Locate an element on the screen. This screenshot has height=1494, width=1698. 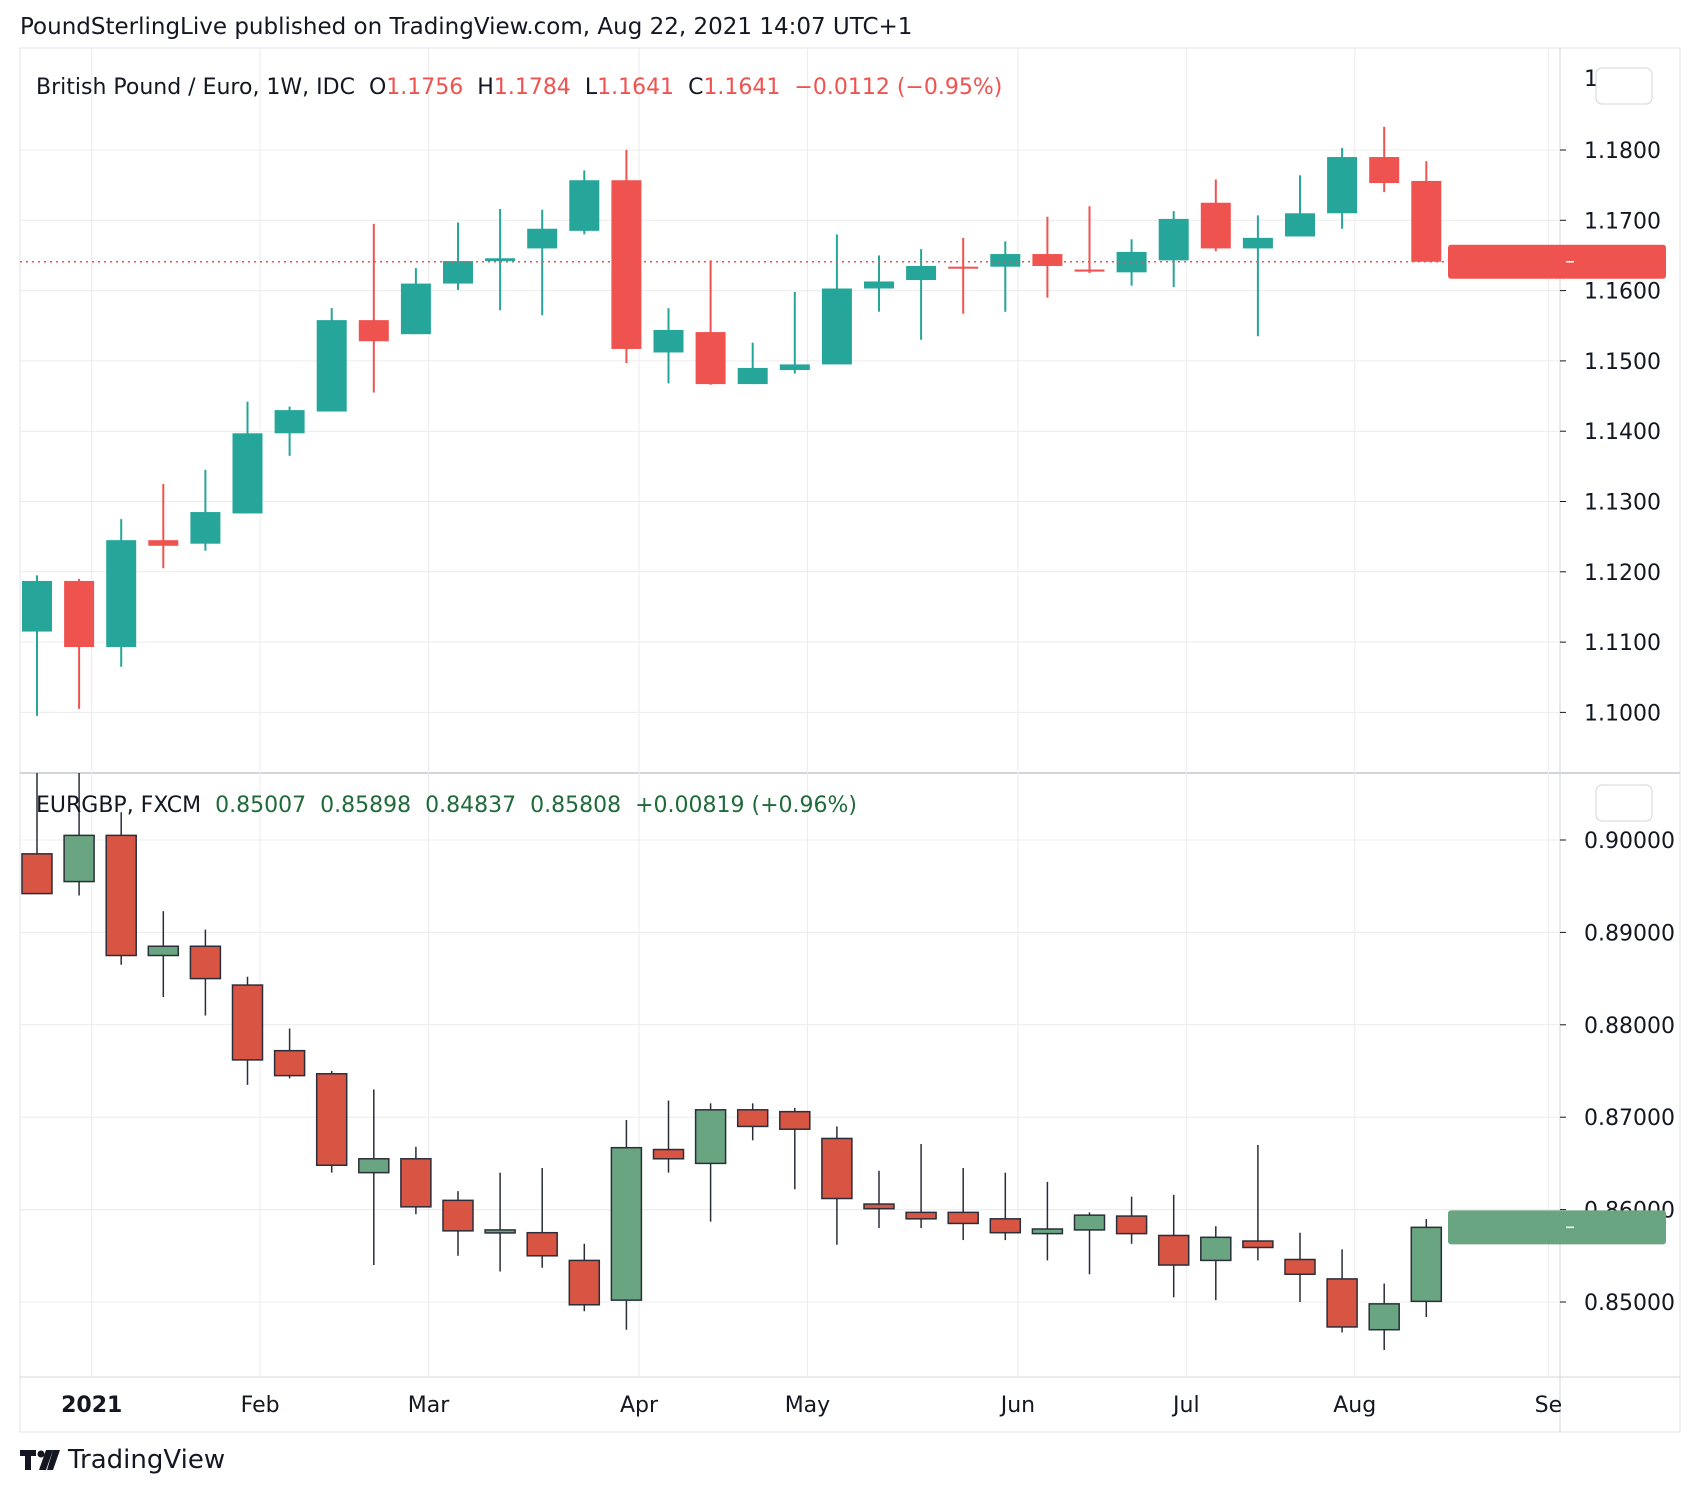
currency-badge-gbp is located at coordinates (1624, 803).